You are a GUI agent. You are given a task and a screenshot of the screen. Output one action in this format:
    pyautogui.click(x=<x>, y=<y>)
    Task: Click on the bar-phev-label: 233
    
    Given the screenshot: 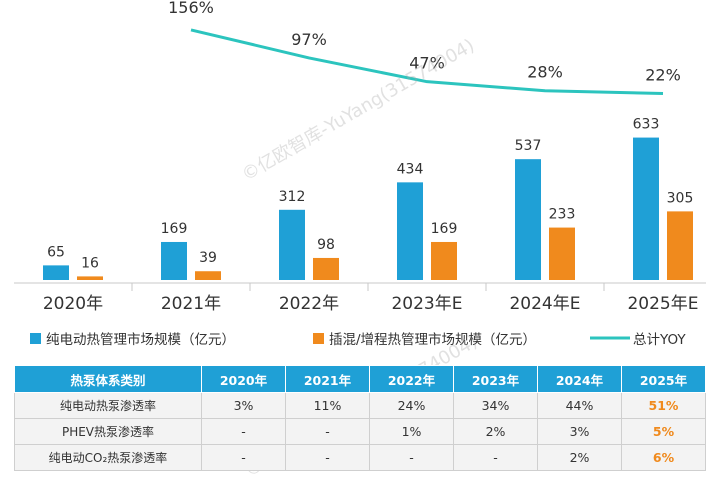 What is the action you would take?
    pyautogui.click(x=562, y=215)
    